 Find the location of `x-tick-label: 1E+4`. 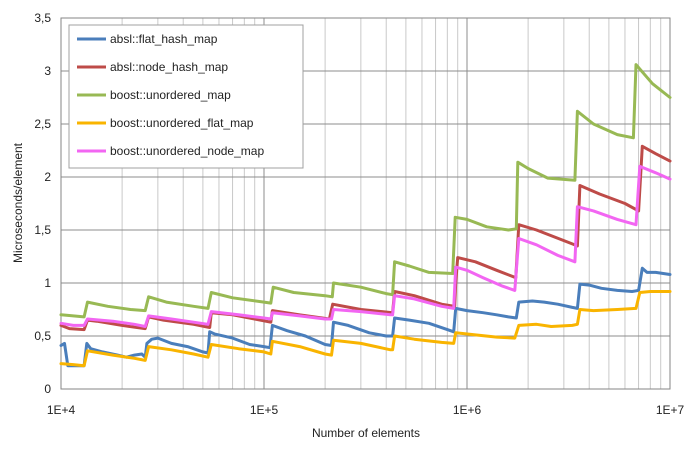

x-tick-label: 1E+4 is located at coordinates (61, 410).